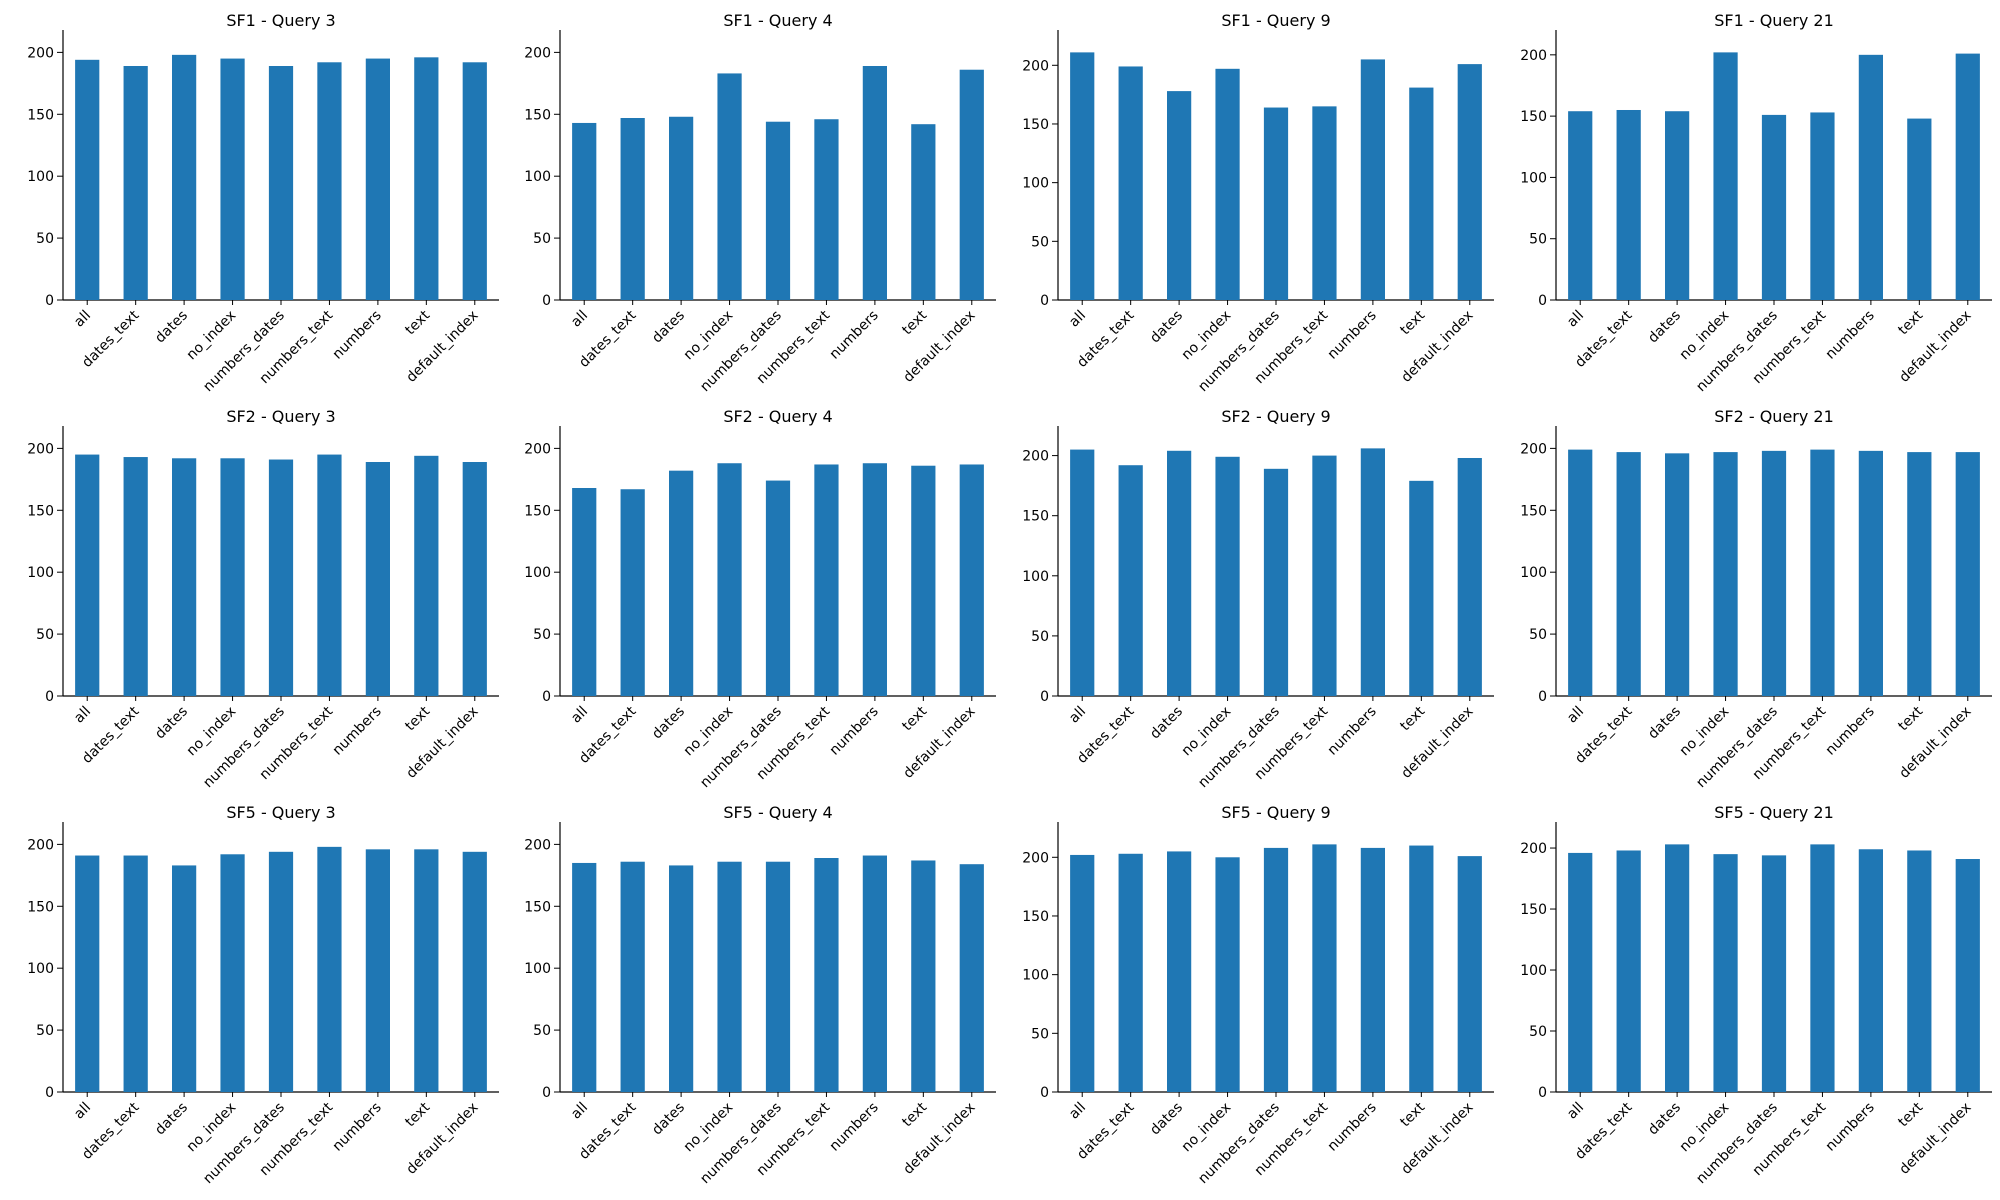 Image resolution: width=2000 pixels, height=1200 pixels. What do you see at coordinates (1774, 416) in the screenshot?
I see `subplot-title: SF2 - Query 21` at bounding box center [1774, 416].